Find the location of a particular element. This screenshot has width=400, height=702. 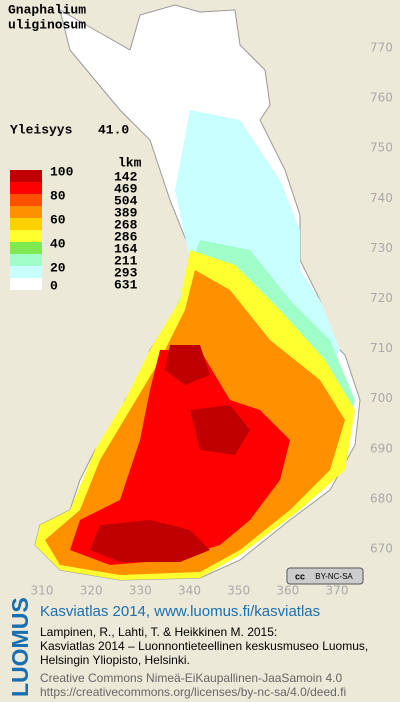

legend-level: 60 is located at coordinates (58, 219).